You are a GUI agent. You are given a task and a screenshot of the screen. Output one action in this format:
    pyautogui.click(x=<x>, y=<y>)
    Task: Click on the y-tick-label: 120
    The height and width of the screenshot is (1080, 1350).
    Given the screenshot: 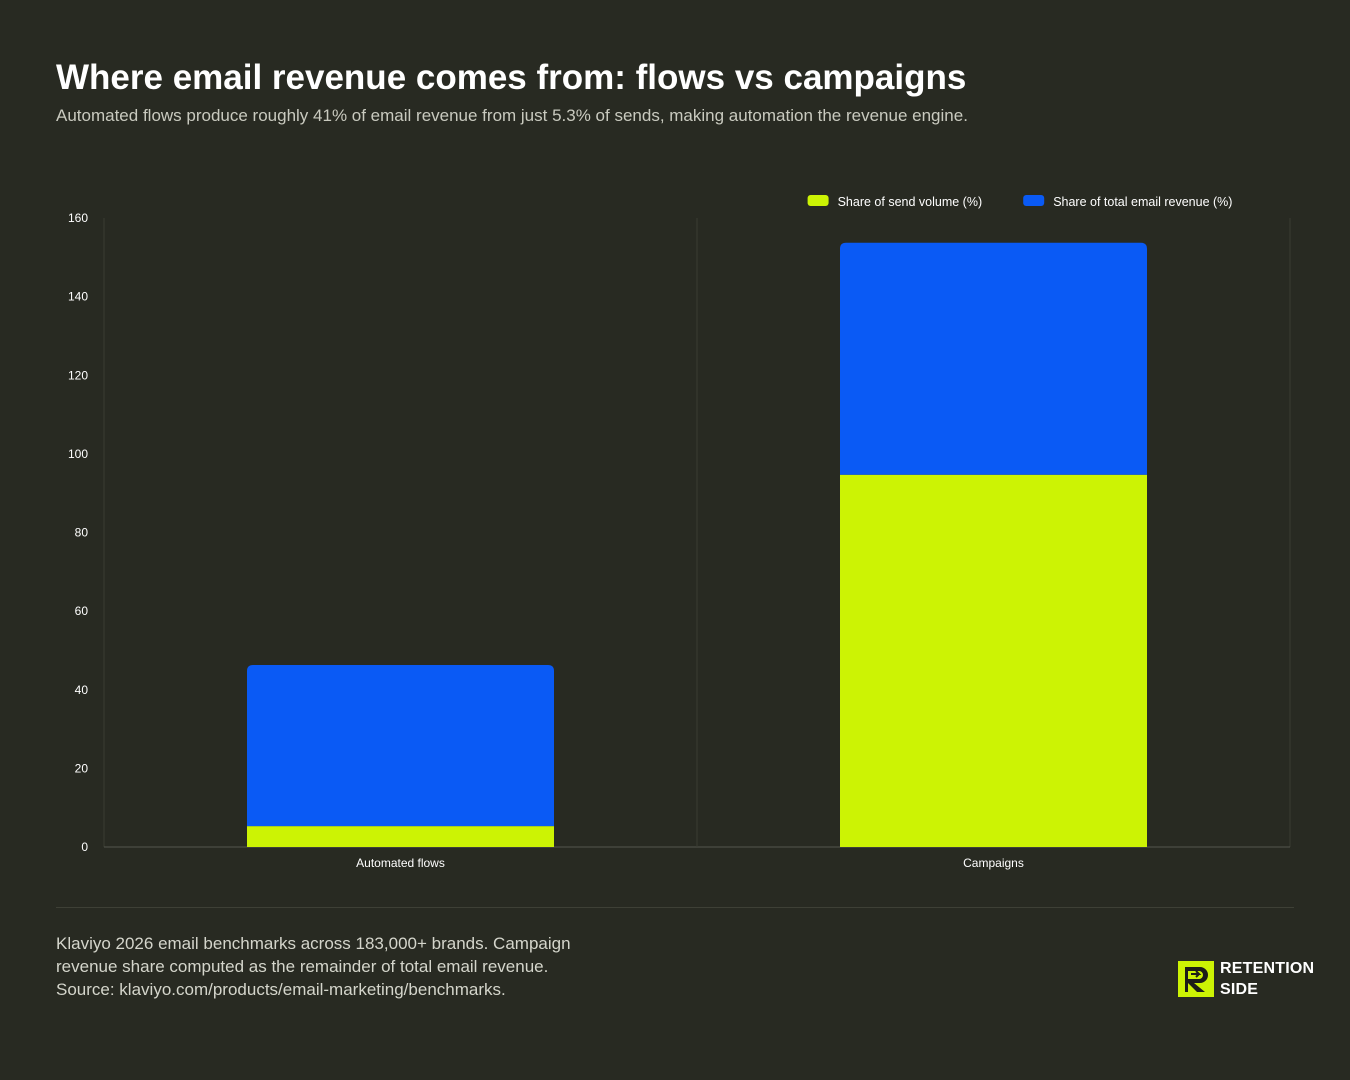 What is the action you would take?
    pyautogui.click(x=78, y=375)
    